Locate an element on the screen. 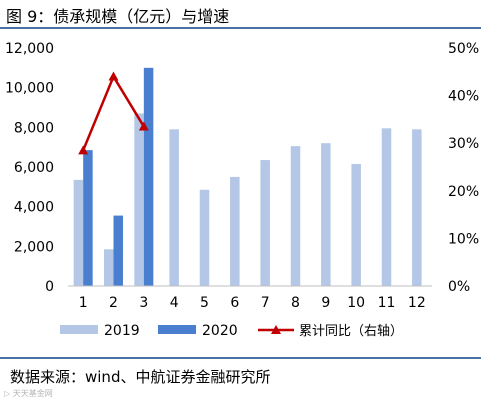 The height and width of the screenshot is (401, 481). x-tick-label: 11 is located at coordinates (387, 303).